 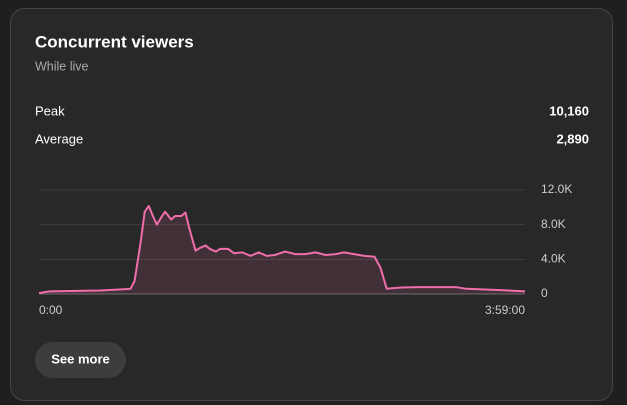 I want to click on y-tick-label: 8.0K, so click(x=553, y=224).